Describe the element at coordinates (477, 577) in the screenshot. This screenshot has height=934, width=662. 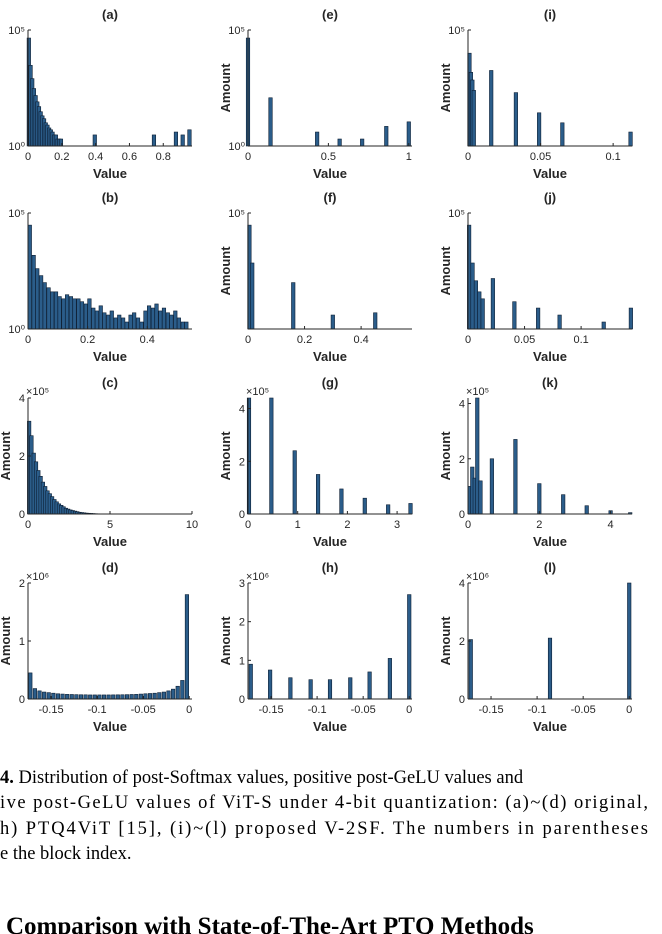
I see `y-multiplier: ×10⁶` at that location.